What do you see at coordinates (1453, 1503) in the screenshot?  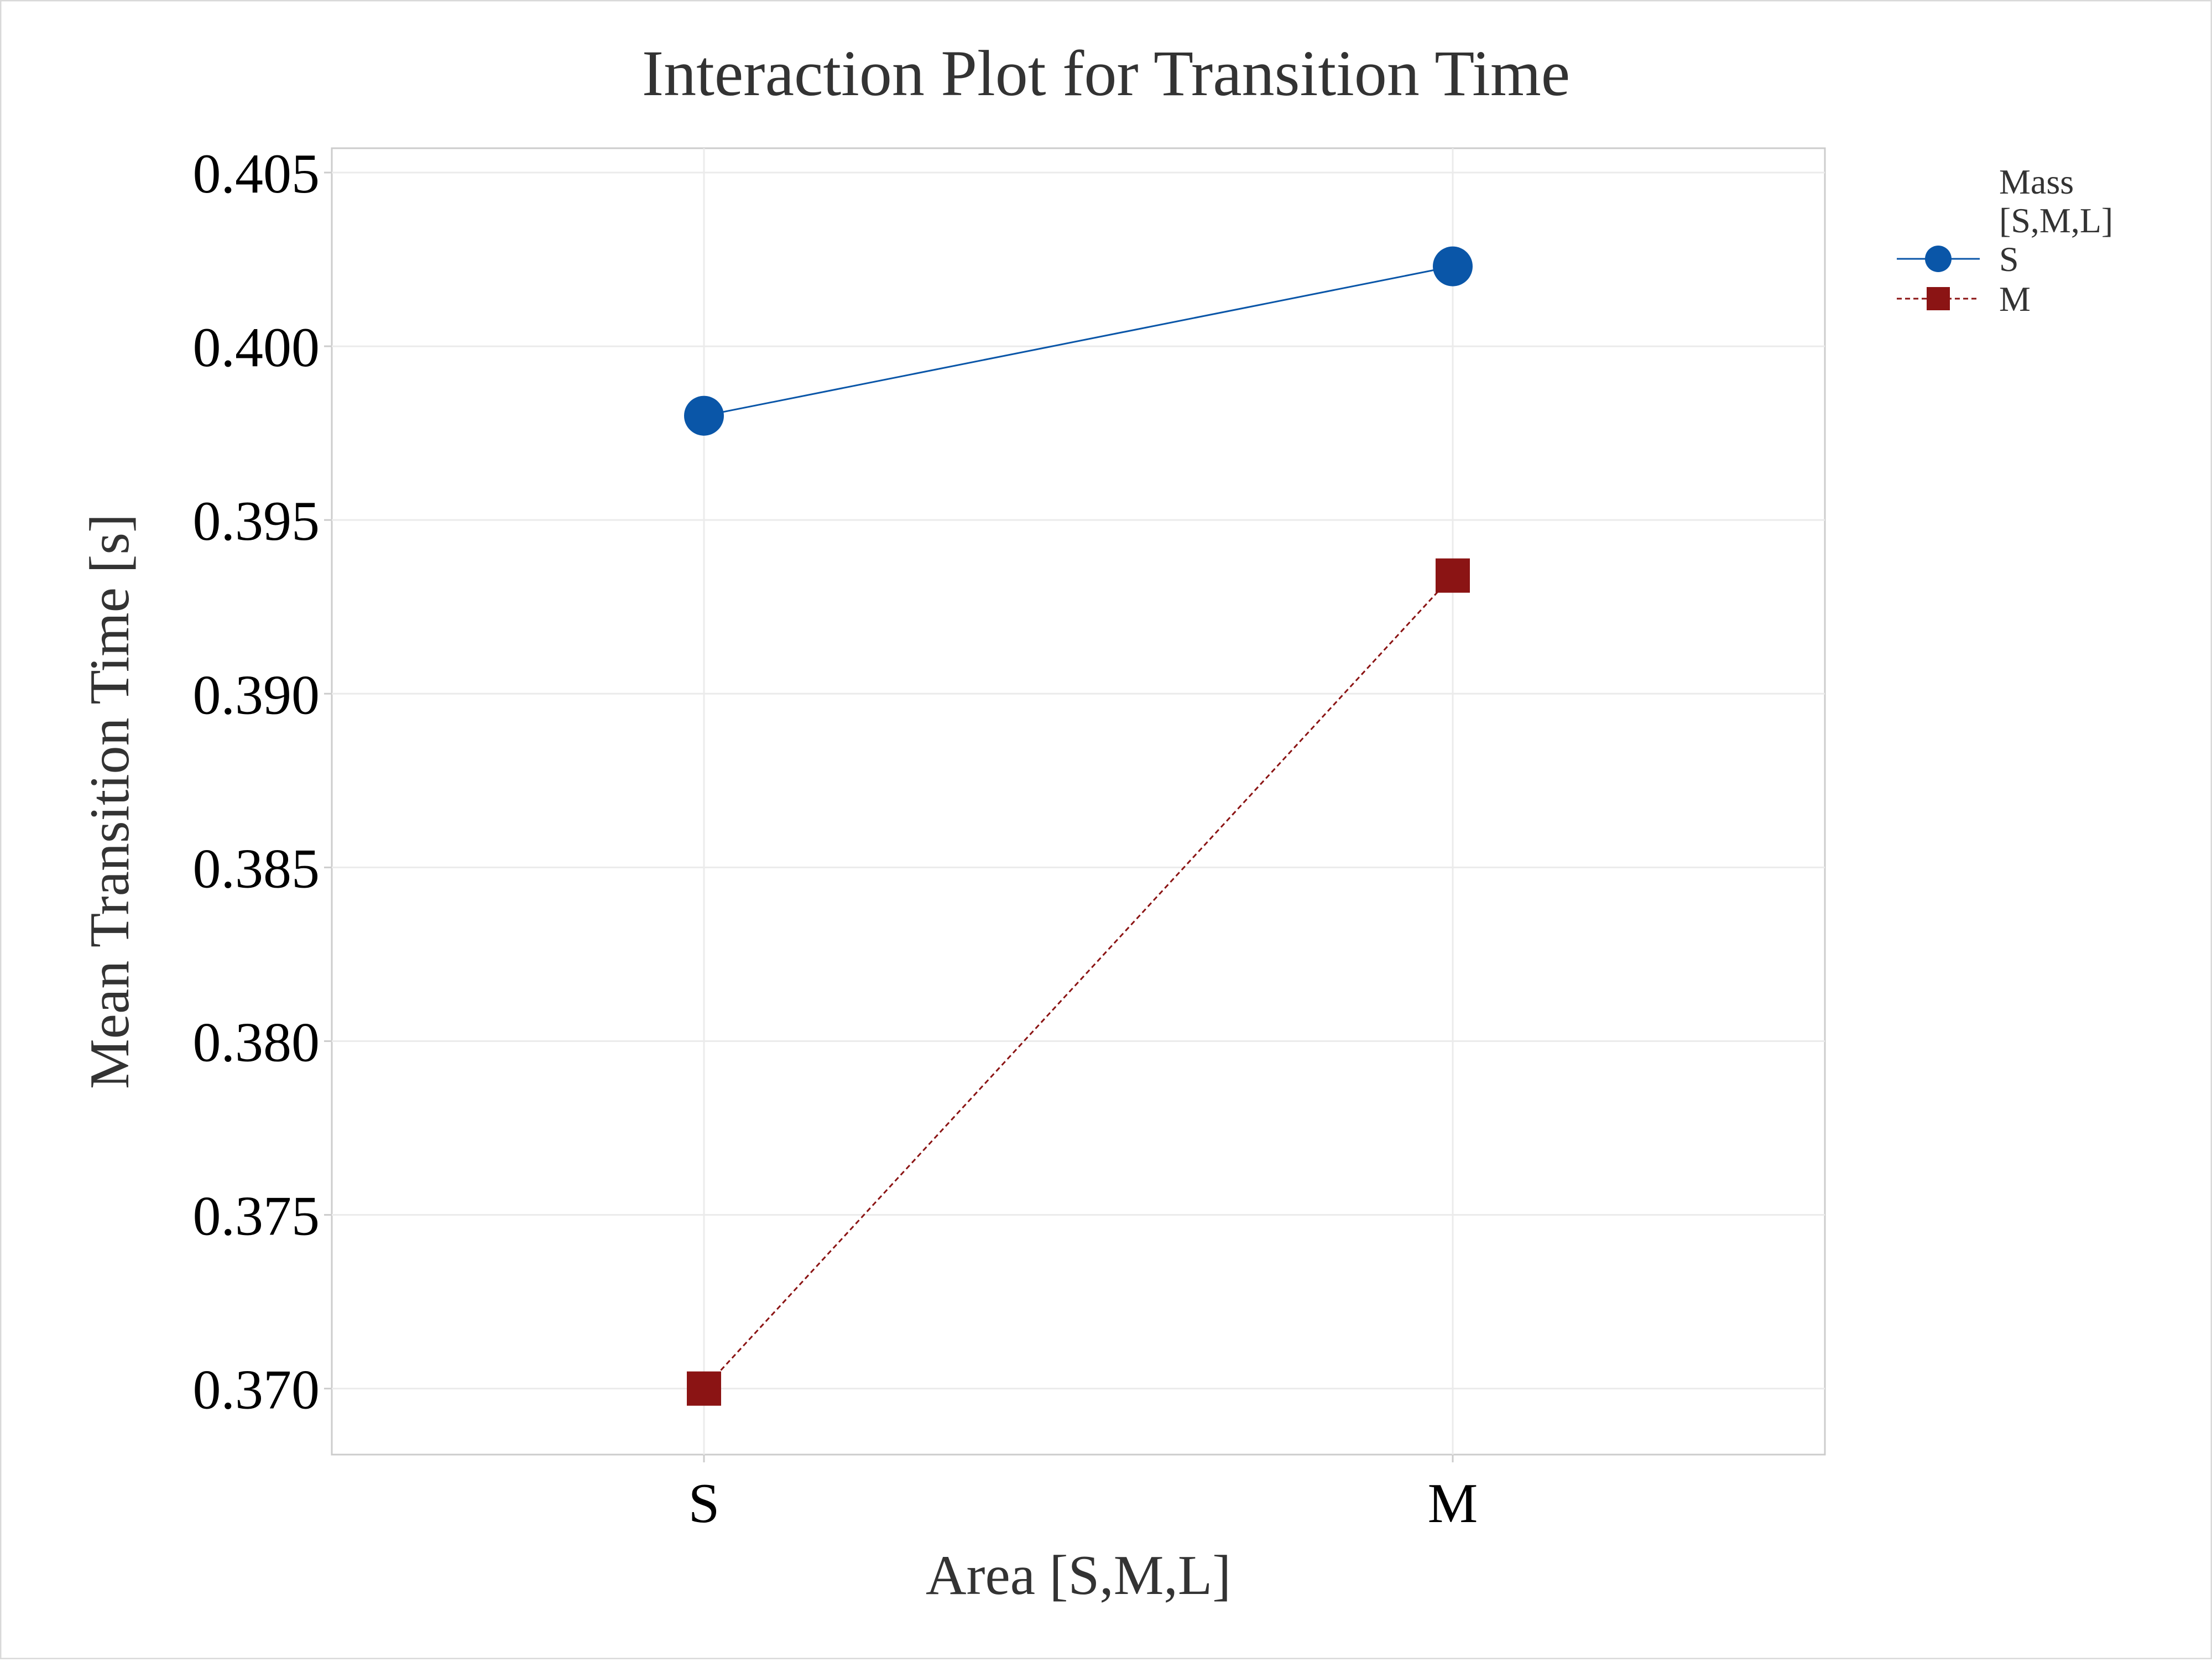 I see `x-tick-label: M` at bounding box center [1453, 1503].